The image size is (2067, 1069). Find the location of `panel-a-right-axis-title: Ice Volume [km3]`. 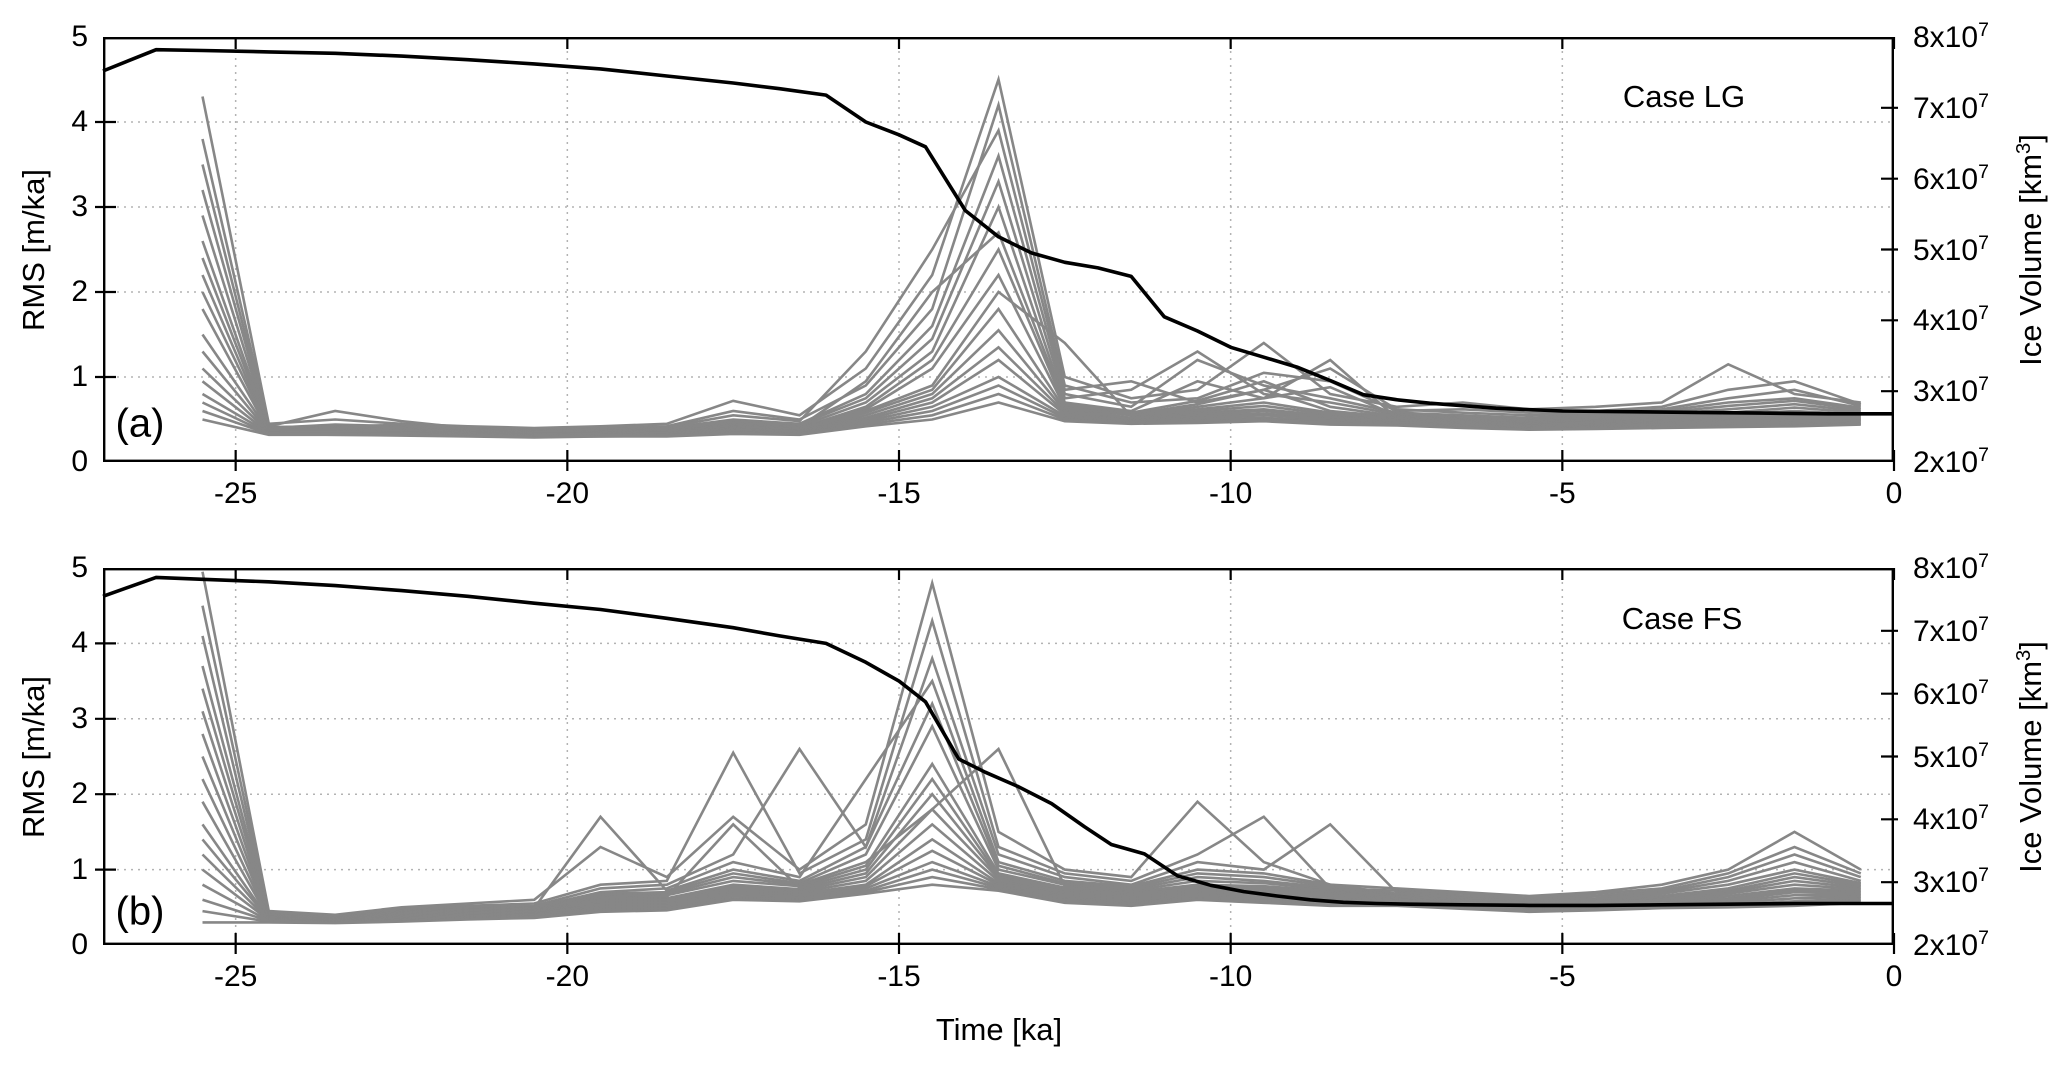

panel-a-right-axis-title: Ice Volume [km3] is located at coordinates (2031, 250).